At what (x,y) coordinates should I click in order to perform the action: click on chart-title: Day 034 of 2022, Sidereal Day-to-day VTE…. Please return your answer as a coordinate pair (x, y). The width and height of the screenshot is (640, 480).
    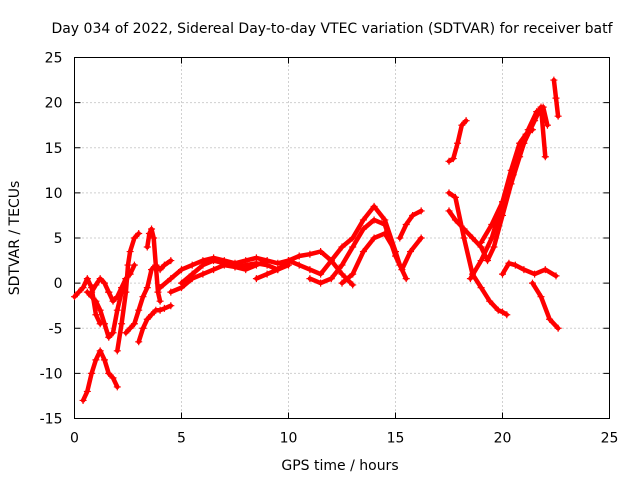
    Looking at the image, I should click on (332, 29).